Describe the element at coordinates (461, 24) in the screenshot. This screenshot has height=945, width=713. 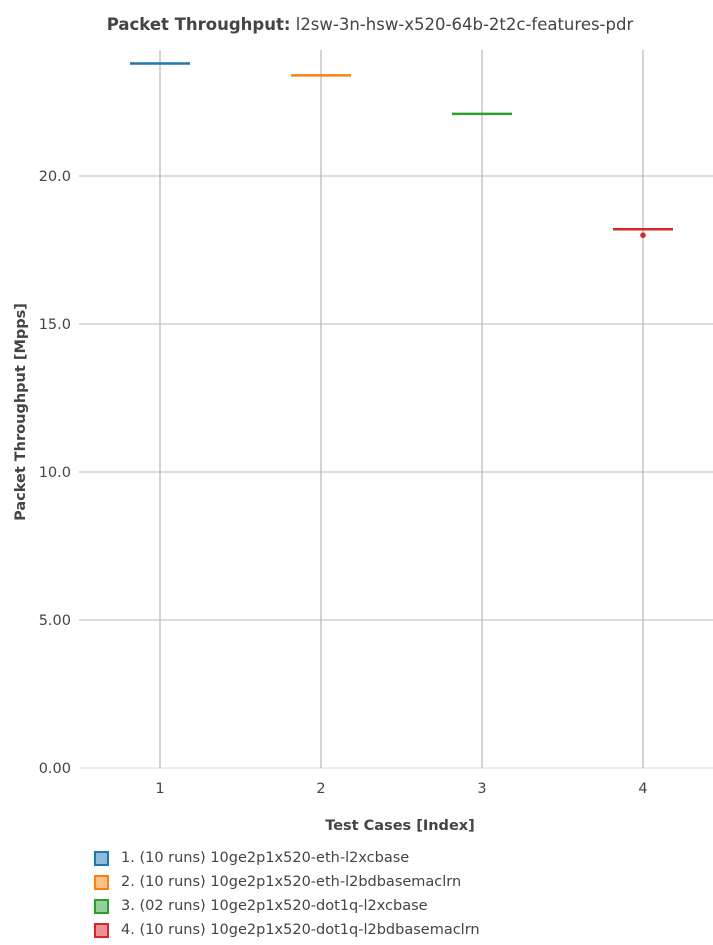
I see `chart-title-rest: l2sw-3n-hsw-x520-64b-2t2c-features-pdr` at that location.